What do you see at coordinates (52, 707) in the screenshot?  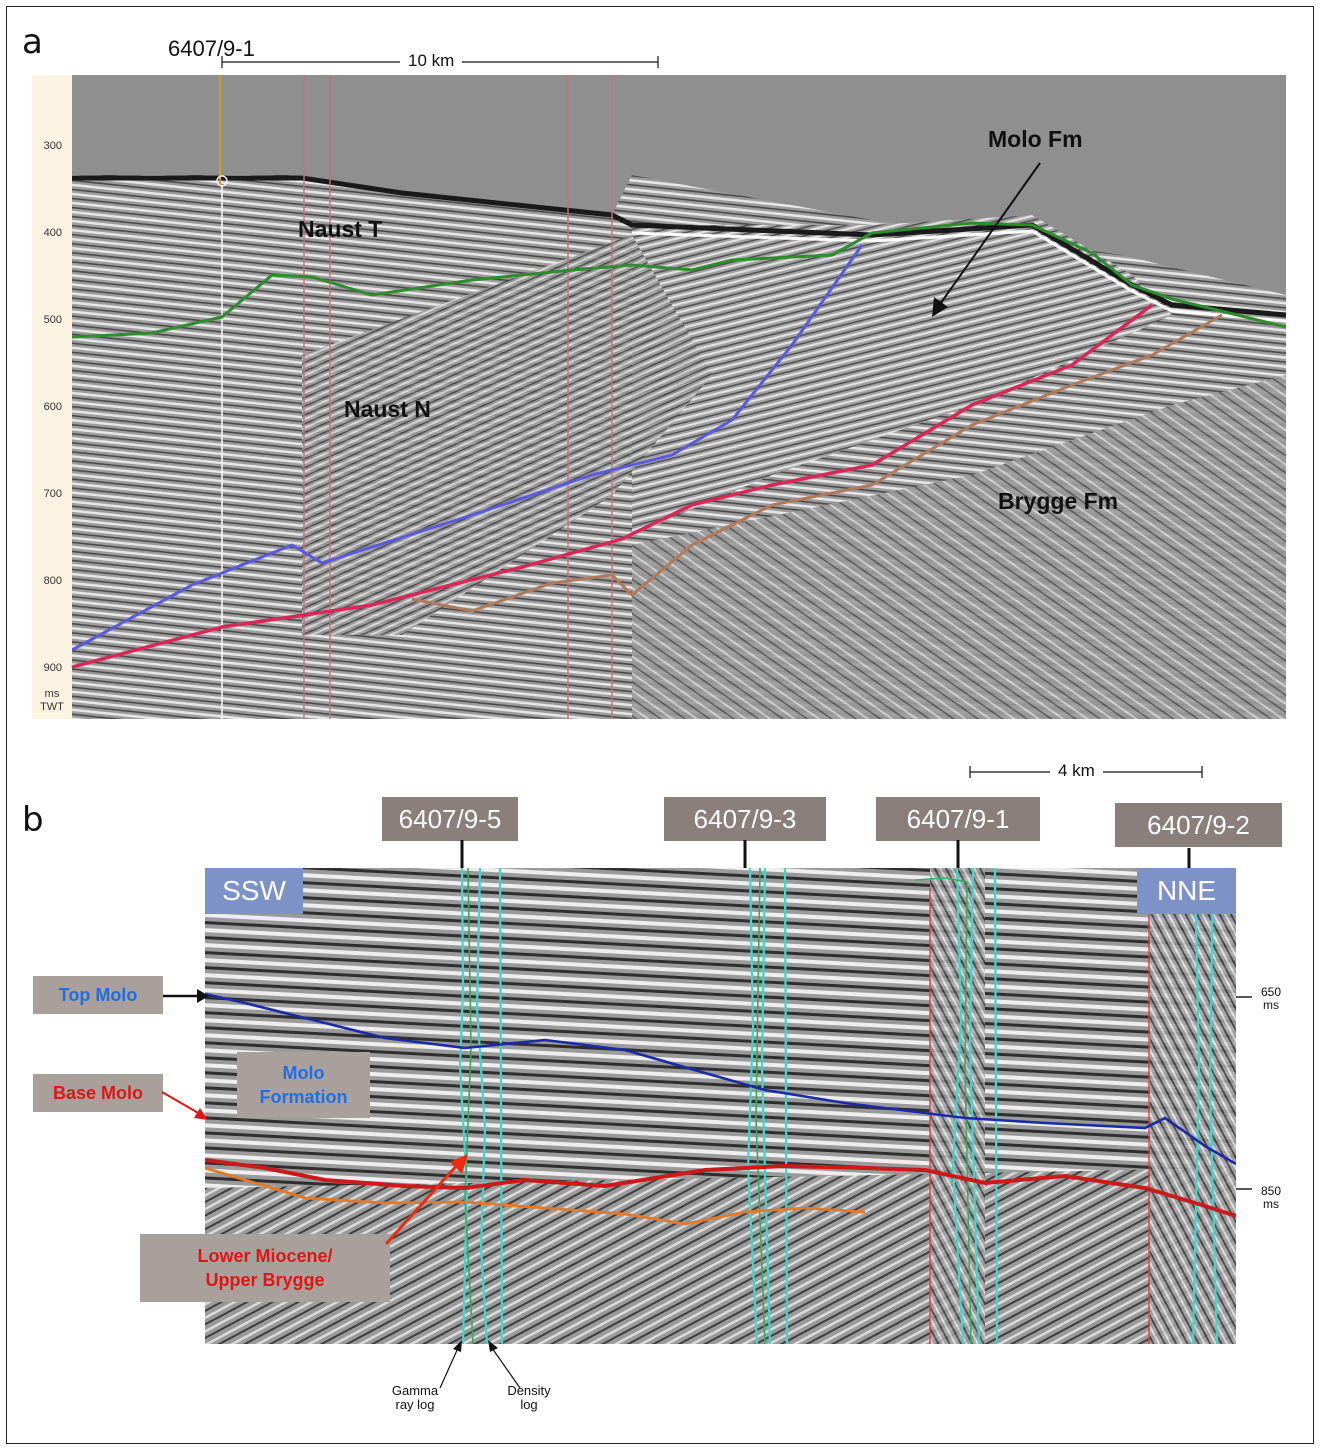 I see `panel-a-unit-twt: TWT` at bounding box center [52, 707].